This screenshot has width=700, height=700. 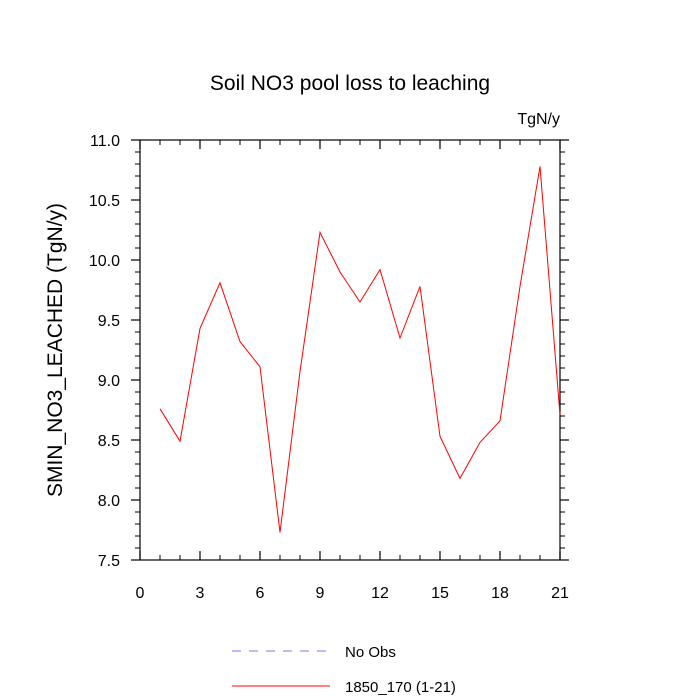 What do you see at coordinates (200, 593) in the screenshot?
I see `x-tick-label: 3` at bounding box center [200, 593].